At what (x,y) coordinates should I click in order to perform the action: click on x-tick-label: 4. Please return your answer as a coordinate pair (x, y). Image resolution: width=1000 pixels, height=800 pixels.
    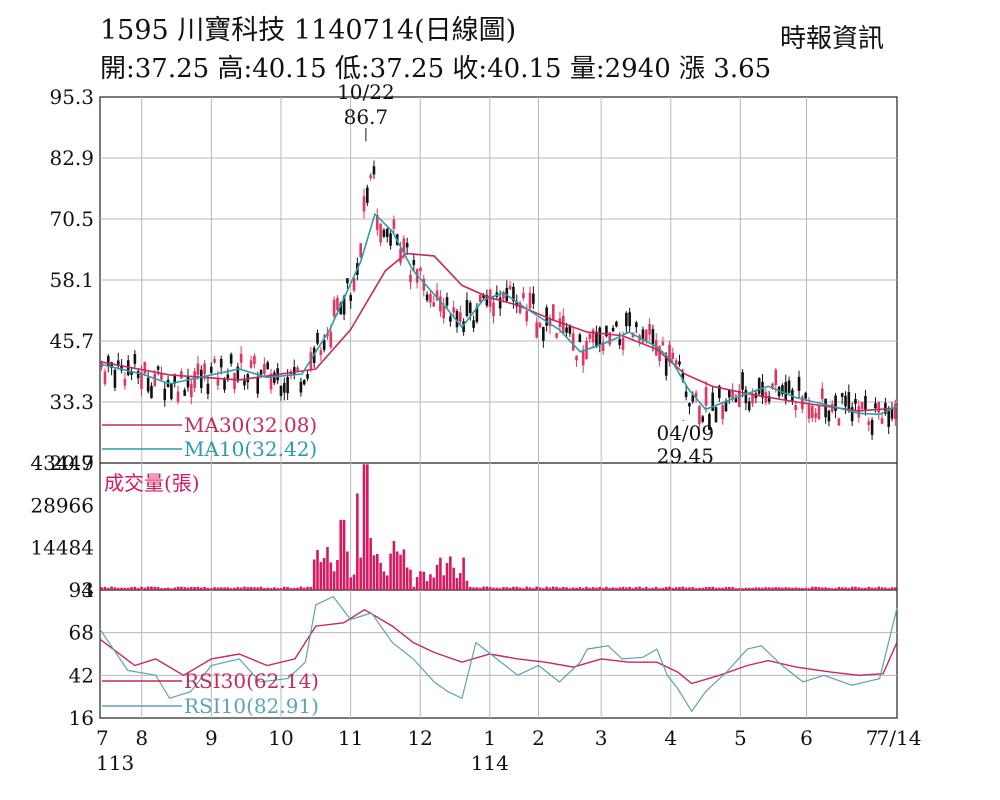
    Looking at the image, I should click on (670, 738).